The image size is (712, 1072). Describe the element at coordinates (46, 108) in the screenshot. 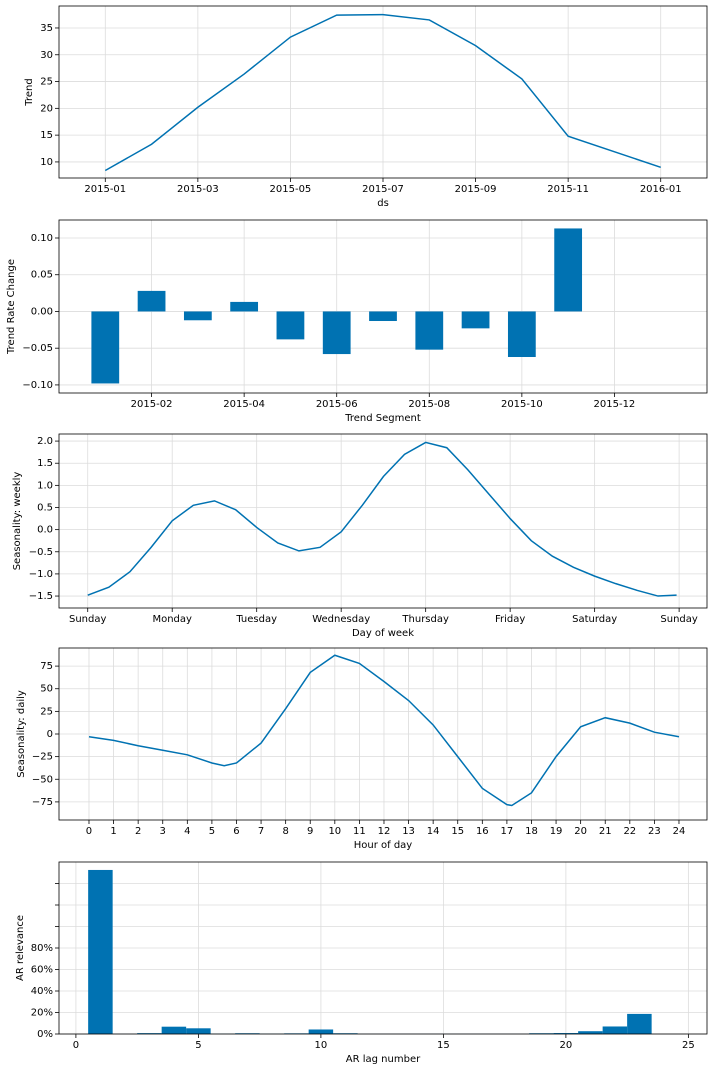

I see `y-tick-label: 20` at that location.